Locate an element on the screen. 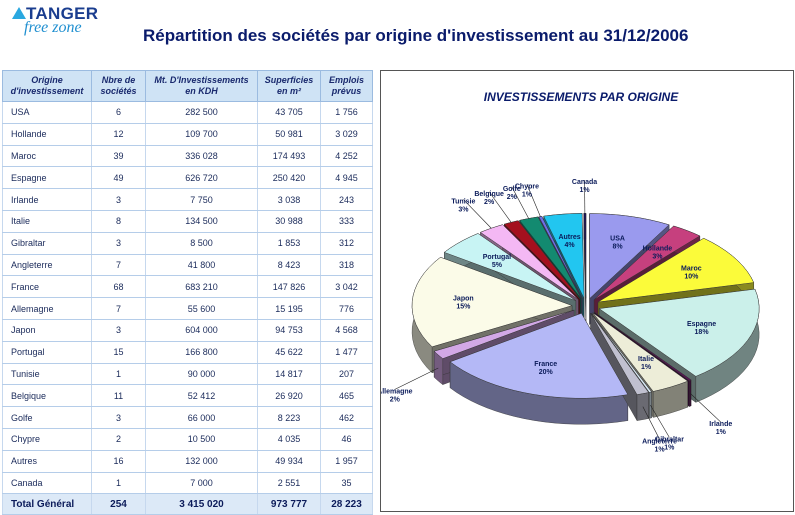 Image resolution: width=795 pixels, height=515 pixels. chart-title: INVESTISSEMENTS PAR ORIGINE is located at coordinates (581, 97).